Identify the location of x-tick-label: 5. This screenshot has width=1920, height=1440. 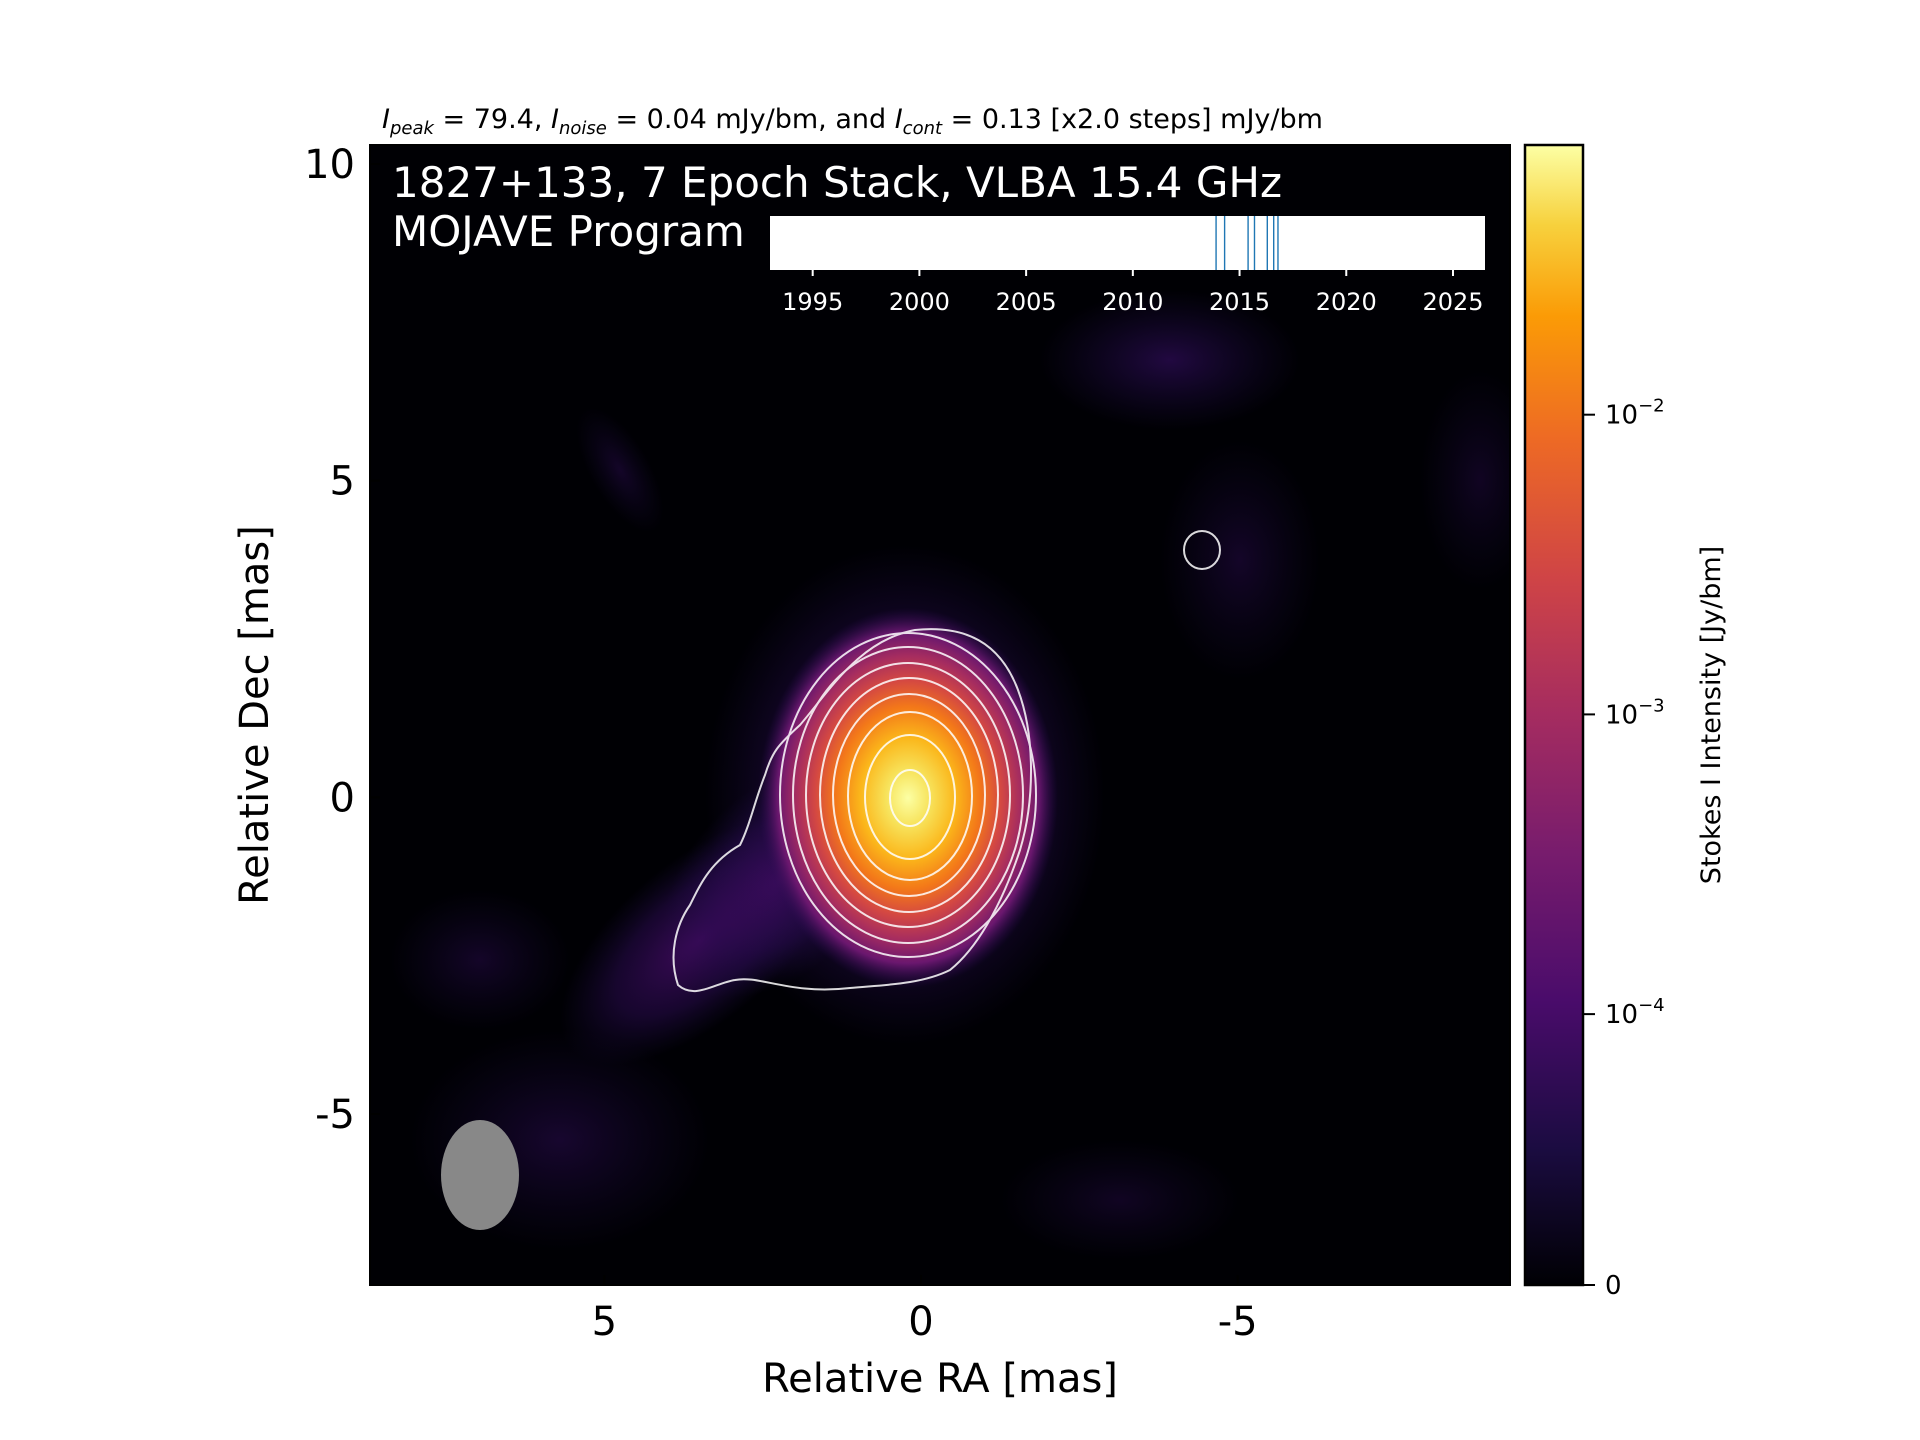
(604, 1322).